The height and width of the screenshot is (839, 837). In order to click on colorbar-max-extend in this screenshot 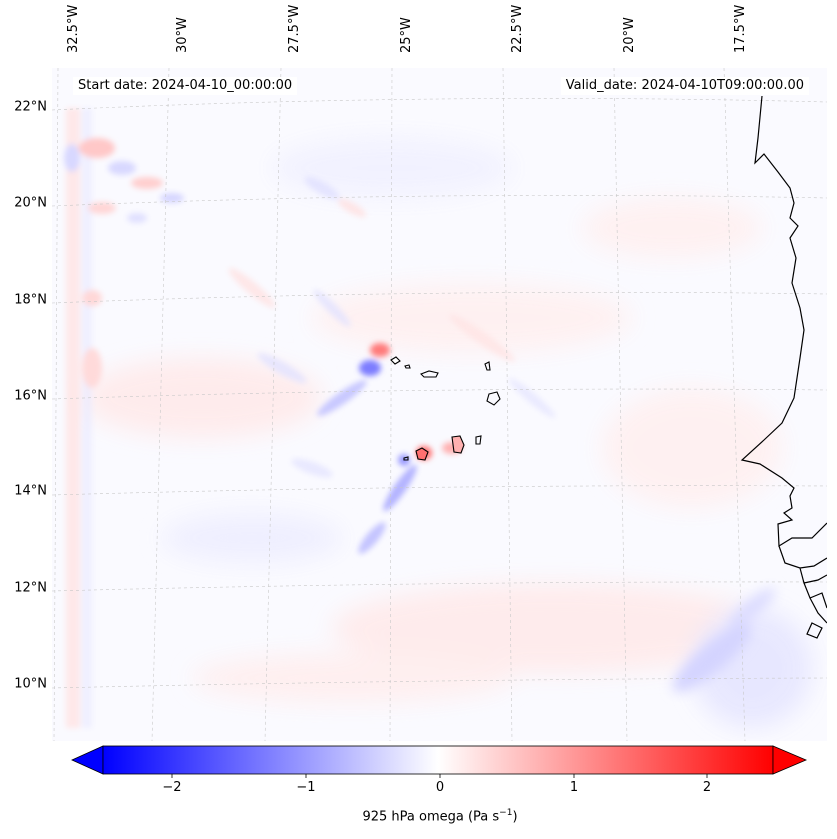, I will do `click(790, 760)`.